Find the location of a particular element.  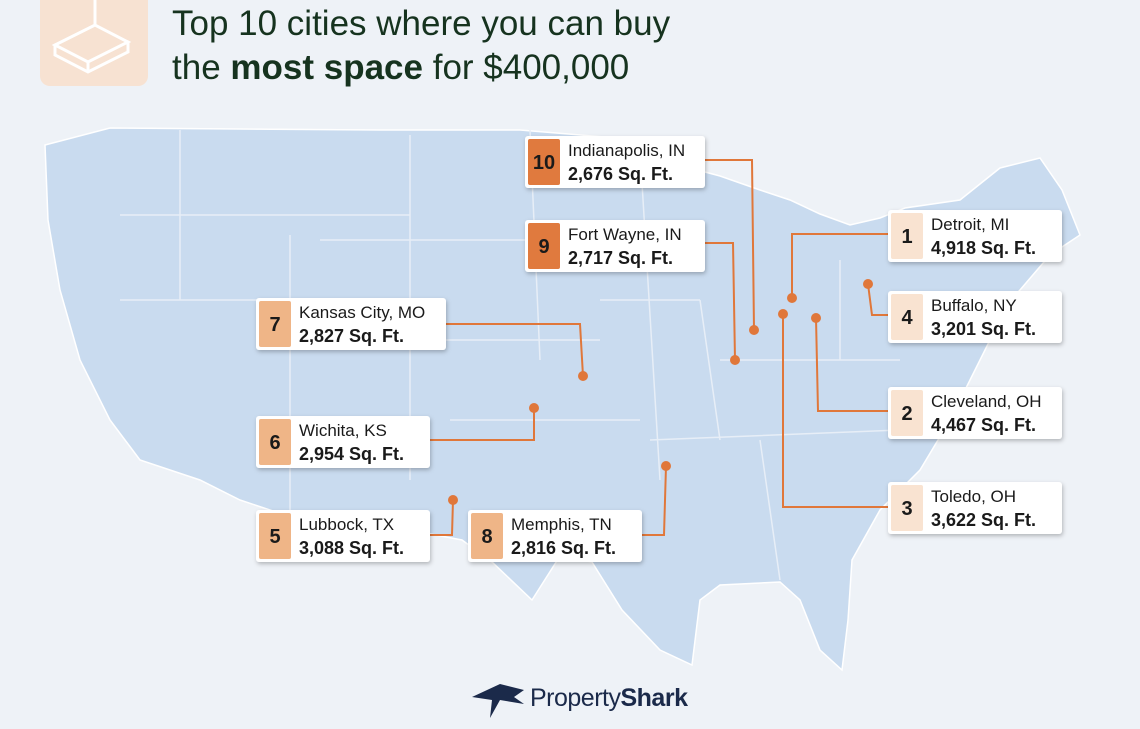

rank: 4 is located at coordinates (907, 318).